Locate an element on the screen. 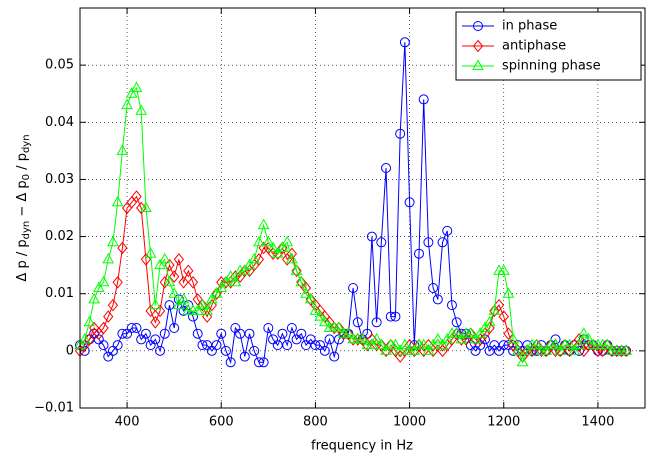 The image size is (659, 456). y-tick-label: 0.03 is located at coordinates (59, 179).